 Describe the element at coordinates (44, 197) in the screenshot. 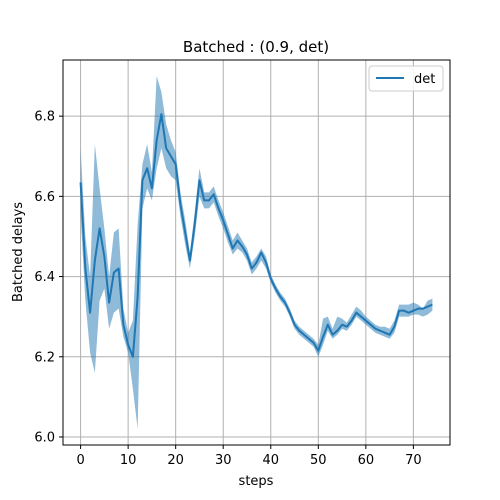

I see `y-tick-label: 6.6` at that location.